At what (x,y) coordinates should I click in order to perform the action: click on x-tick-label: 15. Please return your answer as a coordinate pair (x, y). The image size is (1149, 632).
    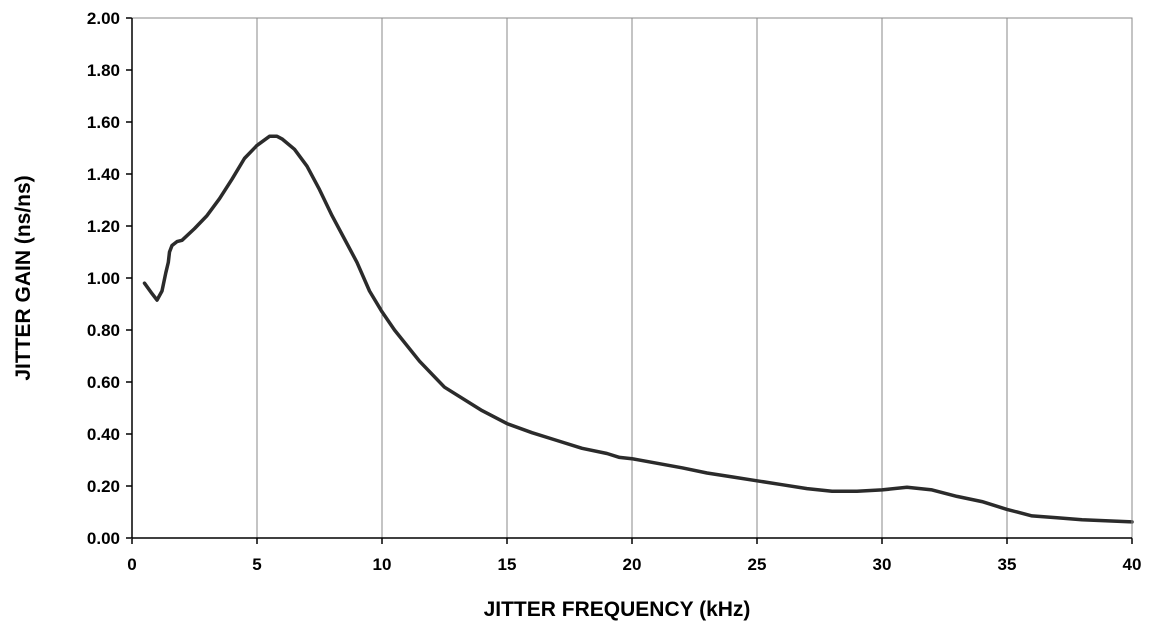
    Looking at the image, I should click on (507, 564).